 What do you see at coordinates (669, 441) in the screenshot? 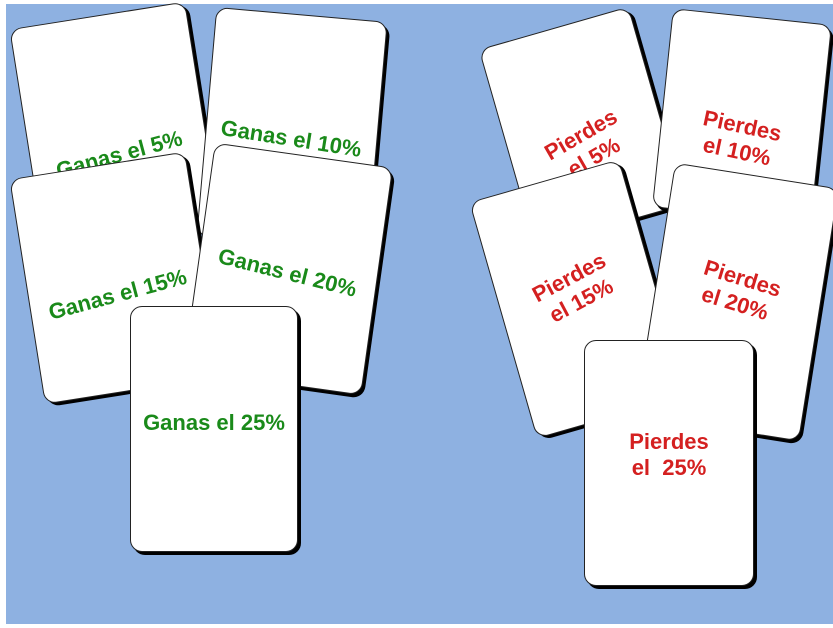
I see `card-label-line1: Pierdes` at bounding box center [669, 441].